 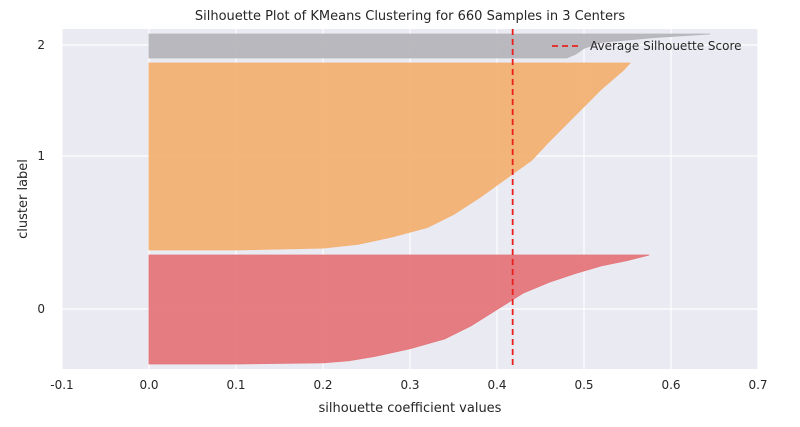 I want to click on x-tick-label: 0.0, so click(x=148, y=385).